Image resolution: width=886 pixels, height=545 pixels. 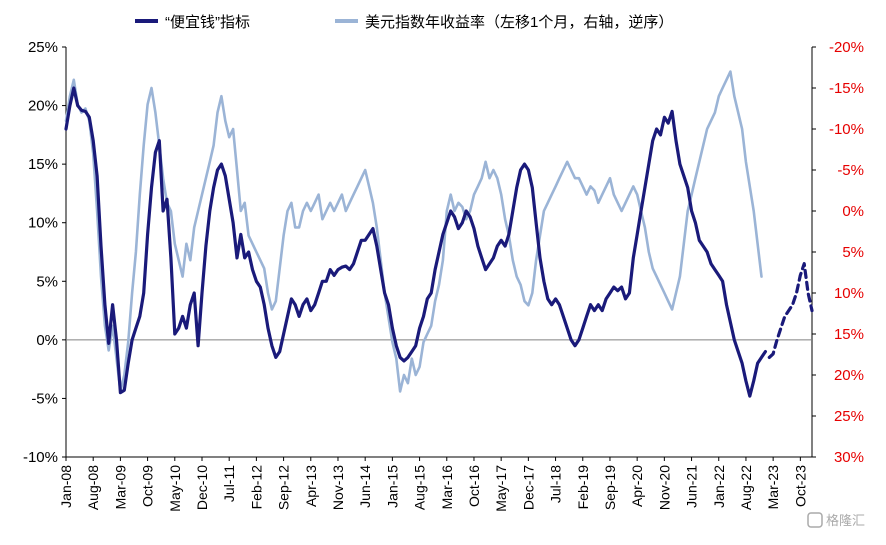 What do you see at coordinates (849, 416) in the screenshot?
I see `right-tick-label: 25%` at bounding box center [849, 416].